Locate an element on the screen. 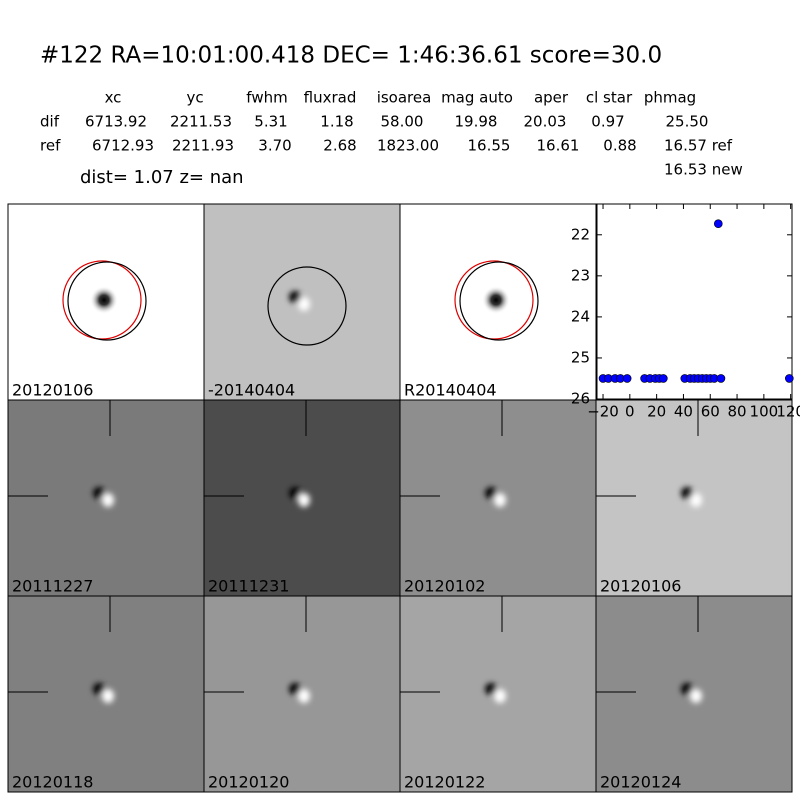  panel-label: 20120124 is located at coordinates (640, 782).